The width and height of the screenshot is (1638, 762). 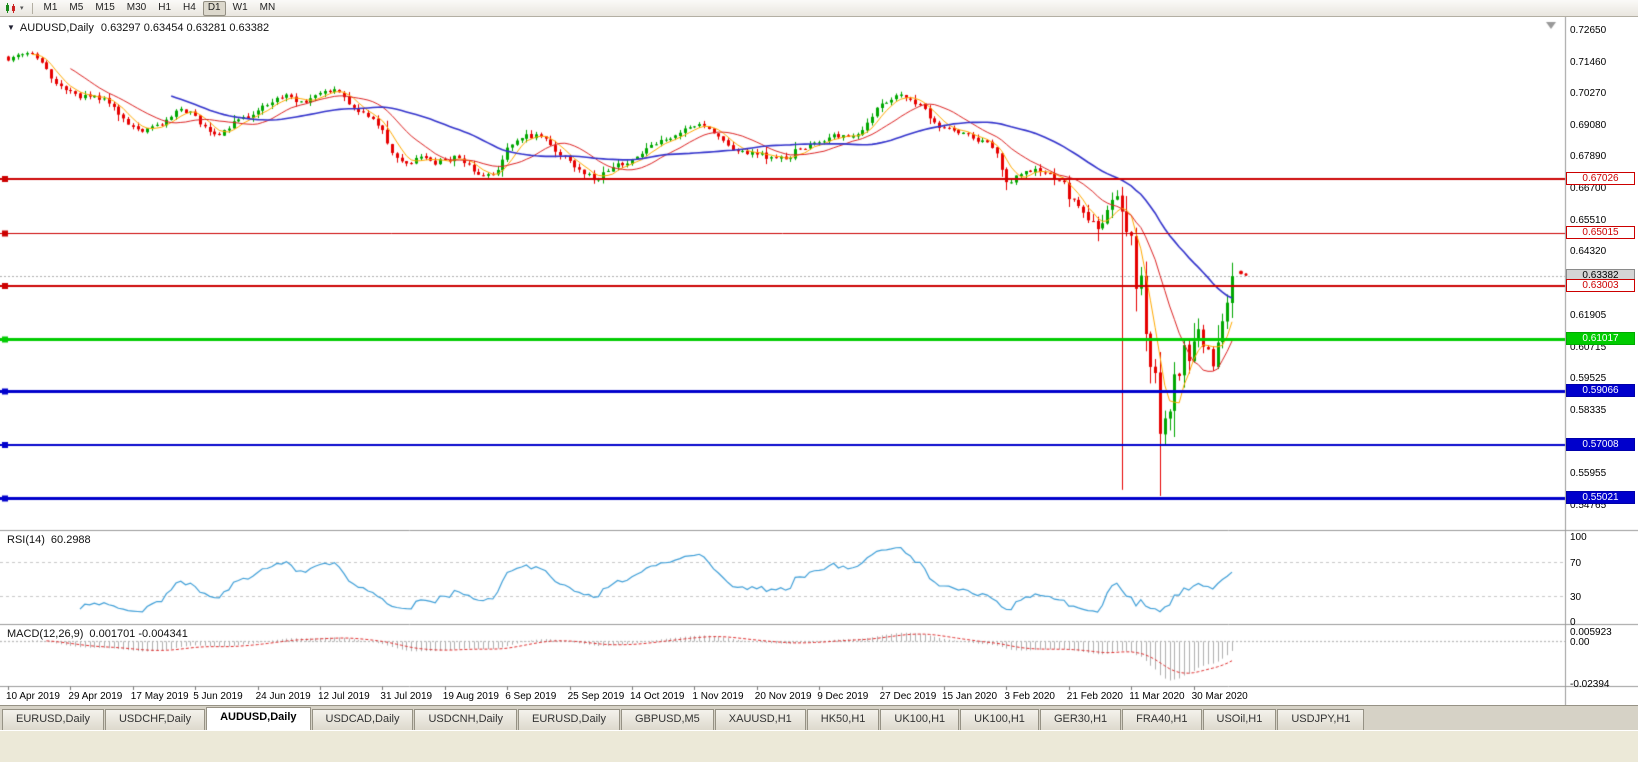 I want to click on chart-tab-ger30-h1: GER30,H1, so click(x=1080, y=719).